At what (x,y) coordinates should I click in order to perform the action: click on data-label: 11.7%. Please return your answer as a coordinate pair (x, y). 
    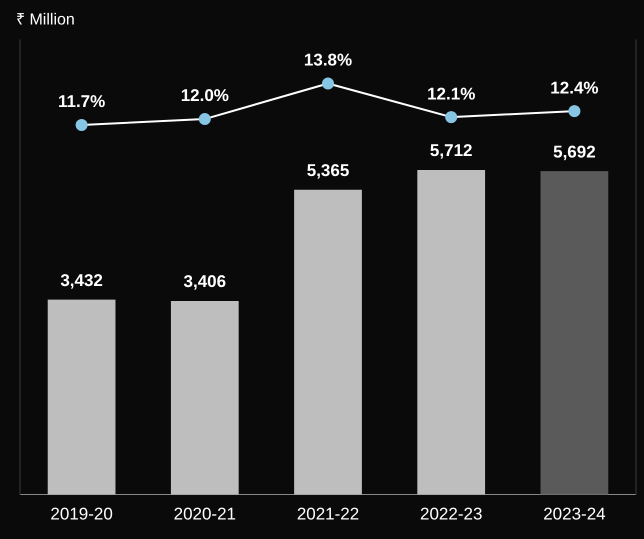
    Looking at the image, I should click on (82, 102).